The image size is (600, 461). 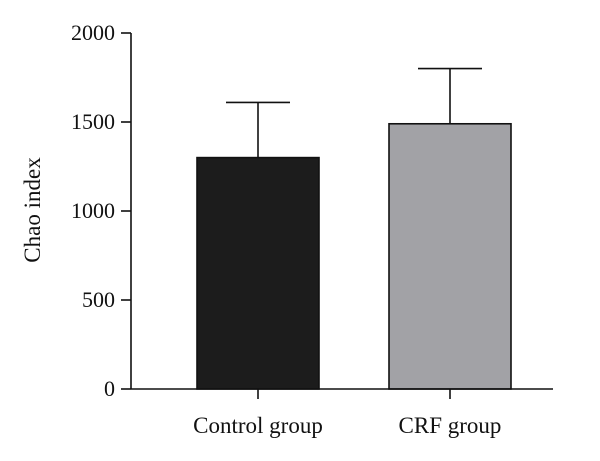 What do you see at coordinates (98, 299) in the screenshot?
I see `y-tick-label-1: 500` at bounding box center [98, 299].